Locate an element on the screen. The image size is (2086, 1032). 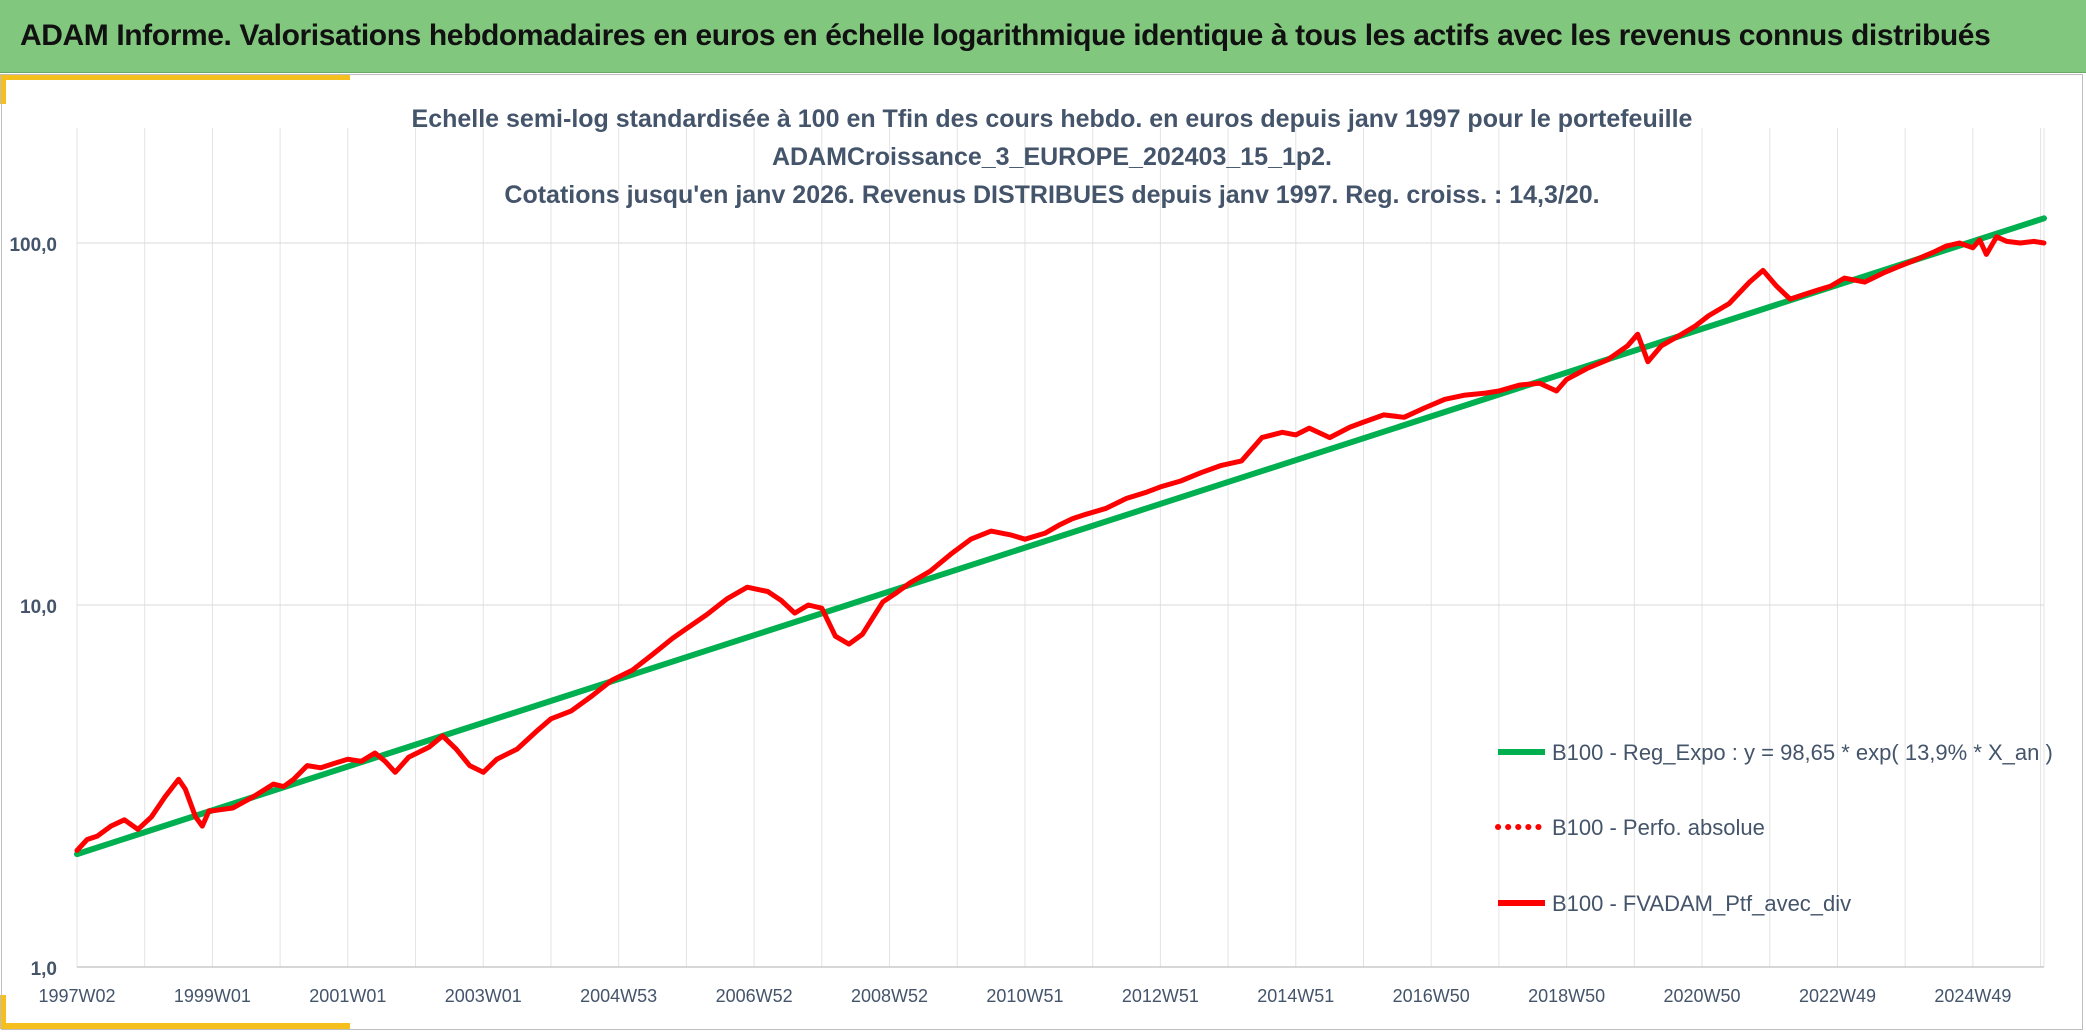
x-tick-label: 2016W50 is located at coordinates (1431, 996).